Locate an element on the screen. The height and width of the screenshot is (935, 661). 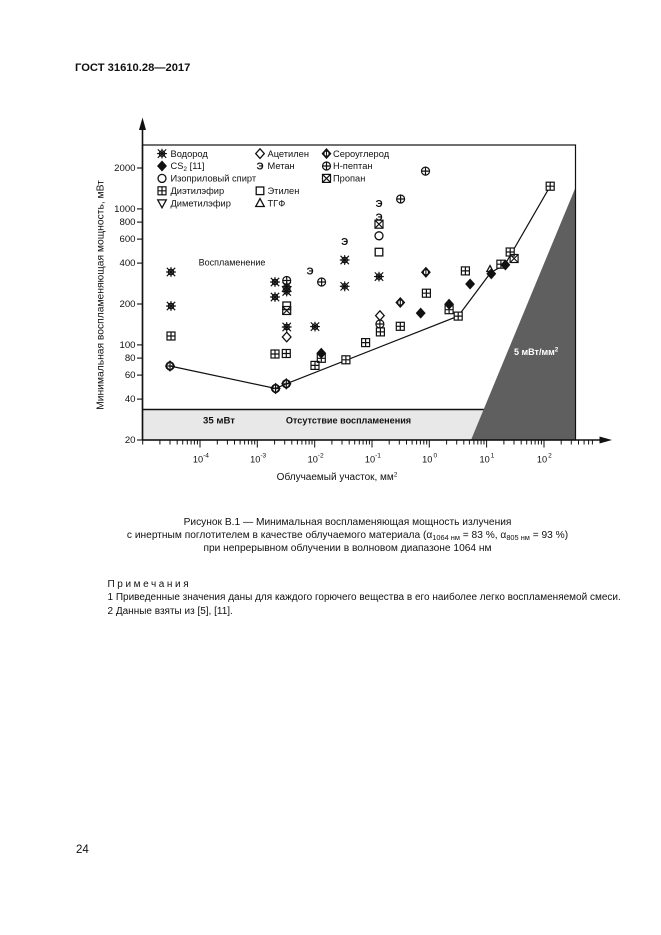
svg-text: -1 is located at coordinates (378, 455).